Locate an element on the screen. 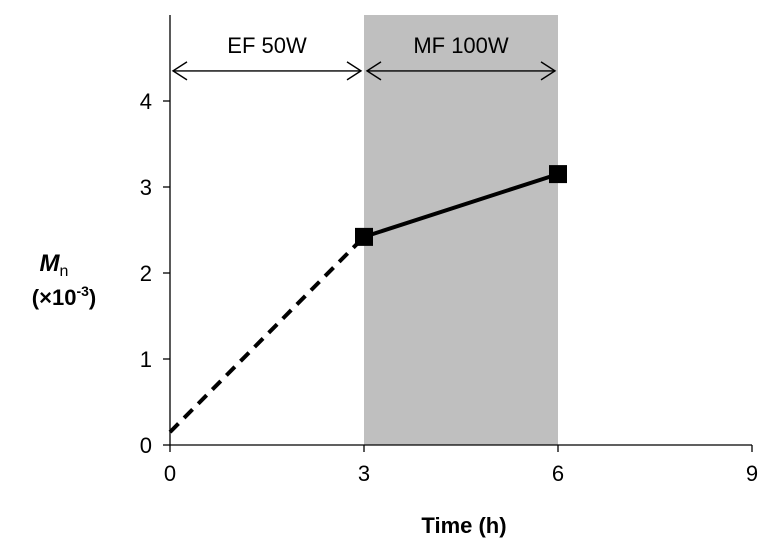  y-axis-unit-exponent: -3 is located at coordinates (82, 291).